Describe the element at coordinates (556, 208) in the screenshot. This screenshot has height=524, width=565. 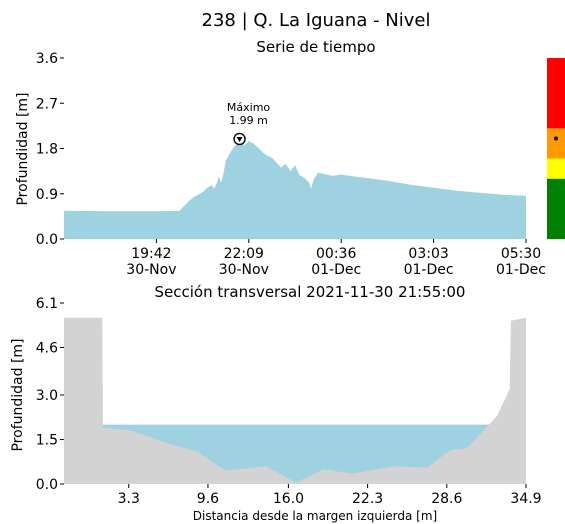
I see `scale-segment-green` at that location.